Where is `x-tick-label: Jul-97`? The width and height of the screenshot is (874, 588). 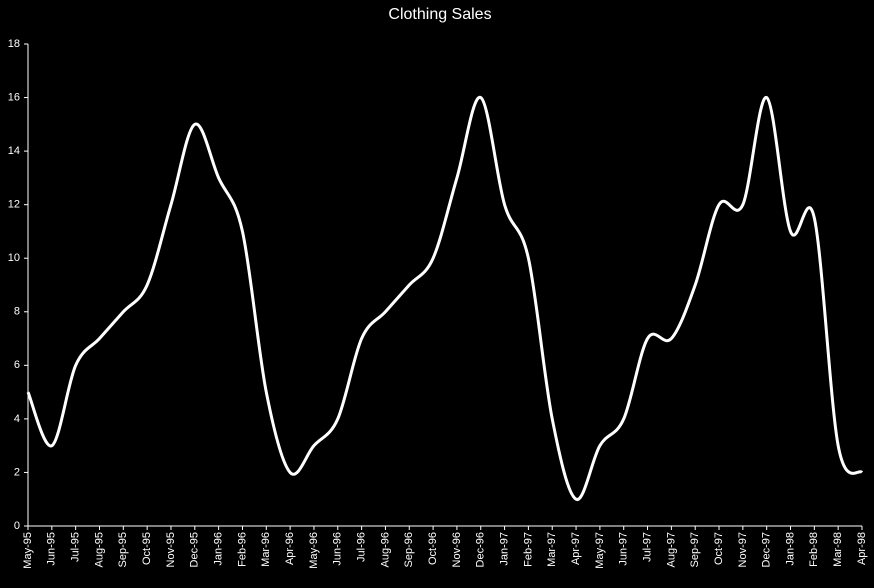
x-tick-label: Jul-97 is located at coordinates (647, 547).